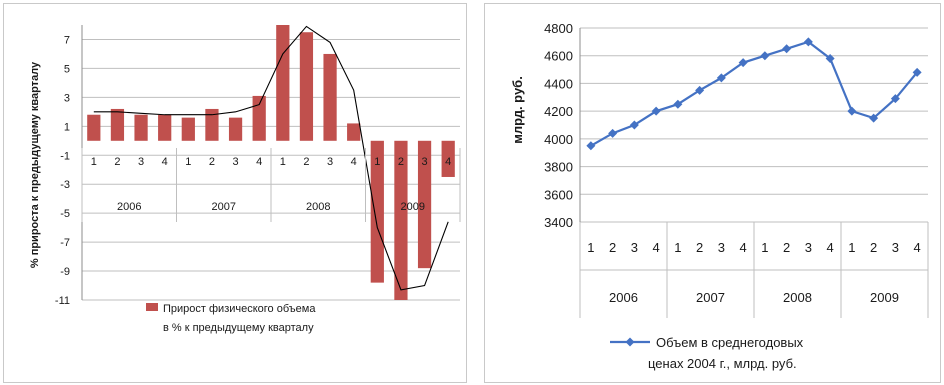  What do you see at coordinates (65, 185) in the screenshot?
I see `y-tick-label: -3` at bounding box center [65, 185].